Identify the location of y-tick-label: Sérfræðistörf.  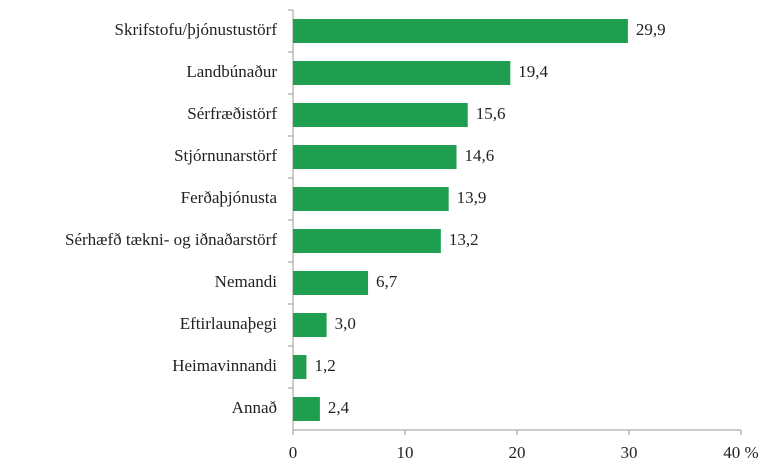
(232, 113).